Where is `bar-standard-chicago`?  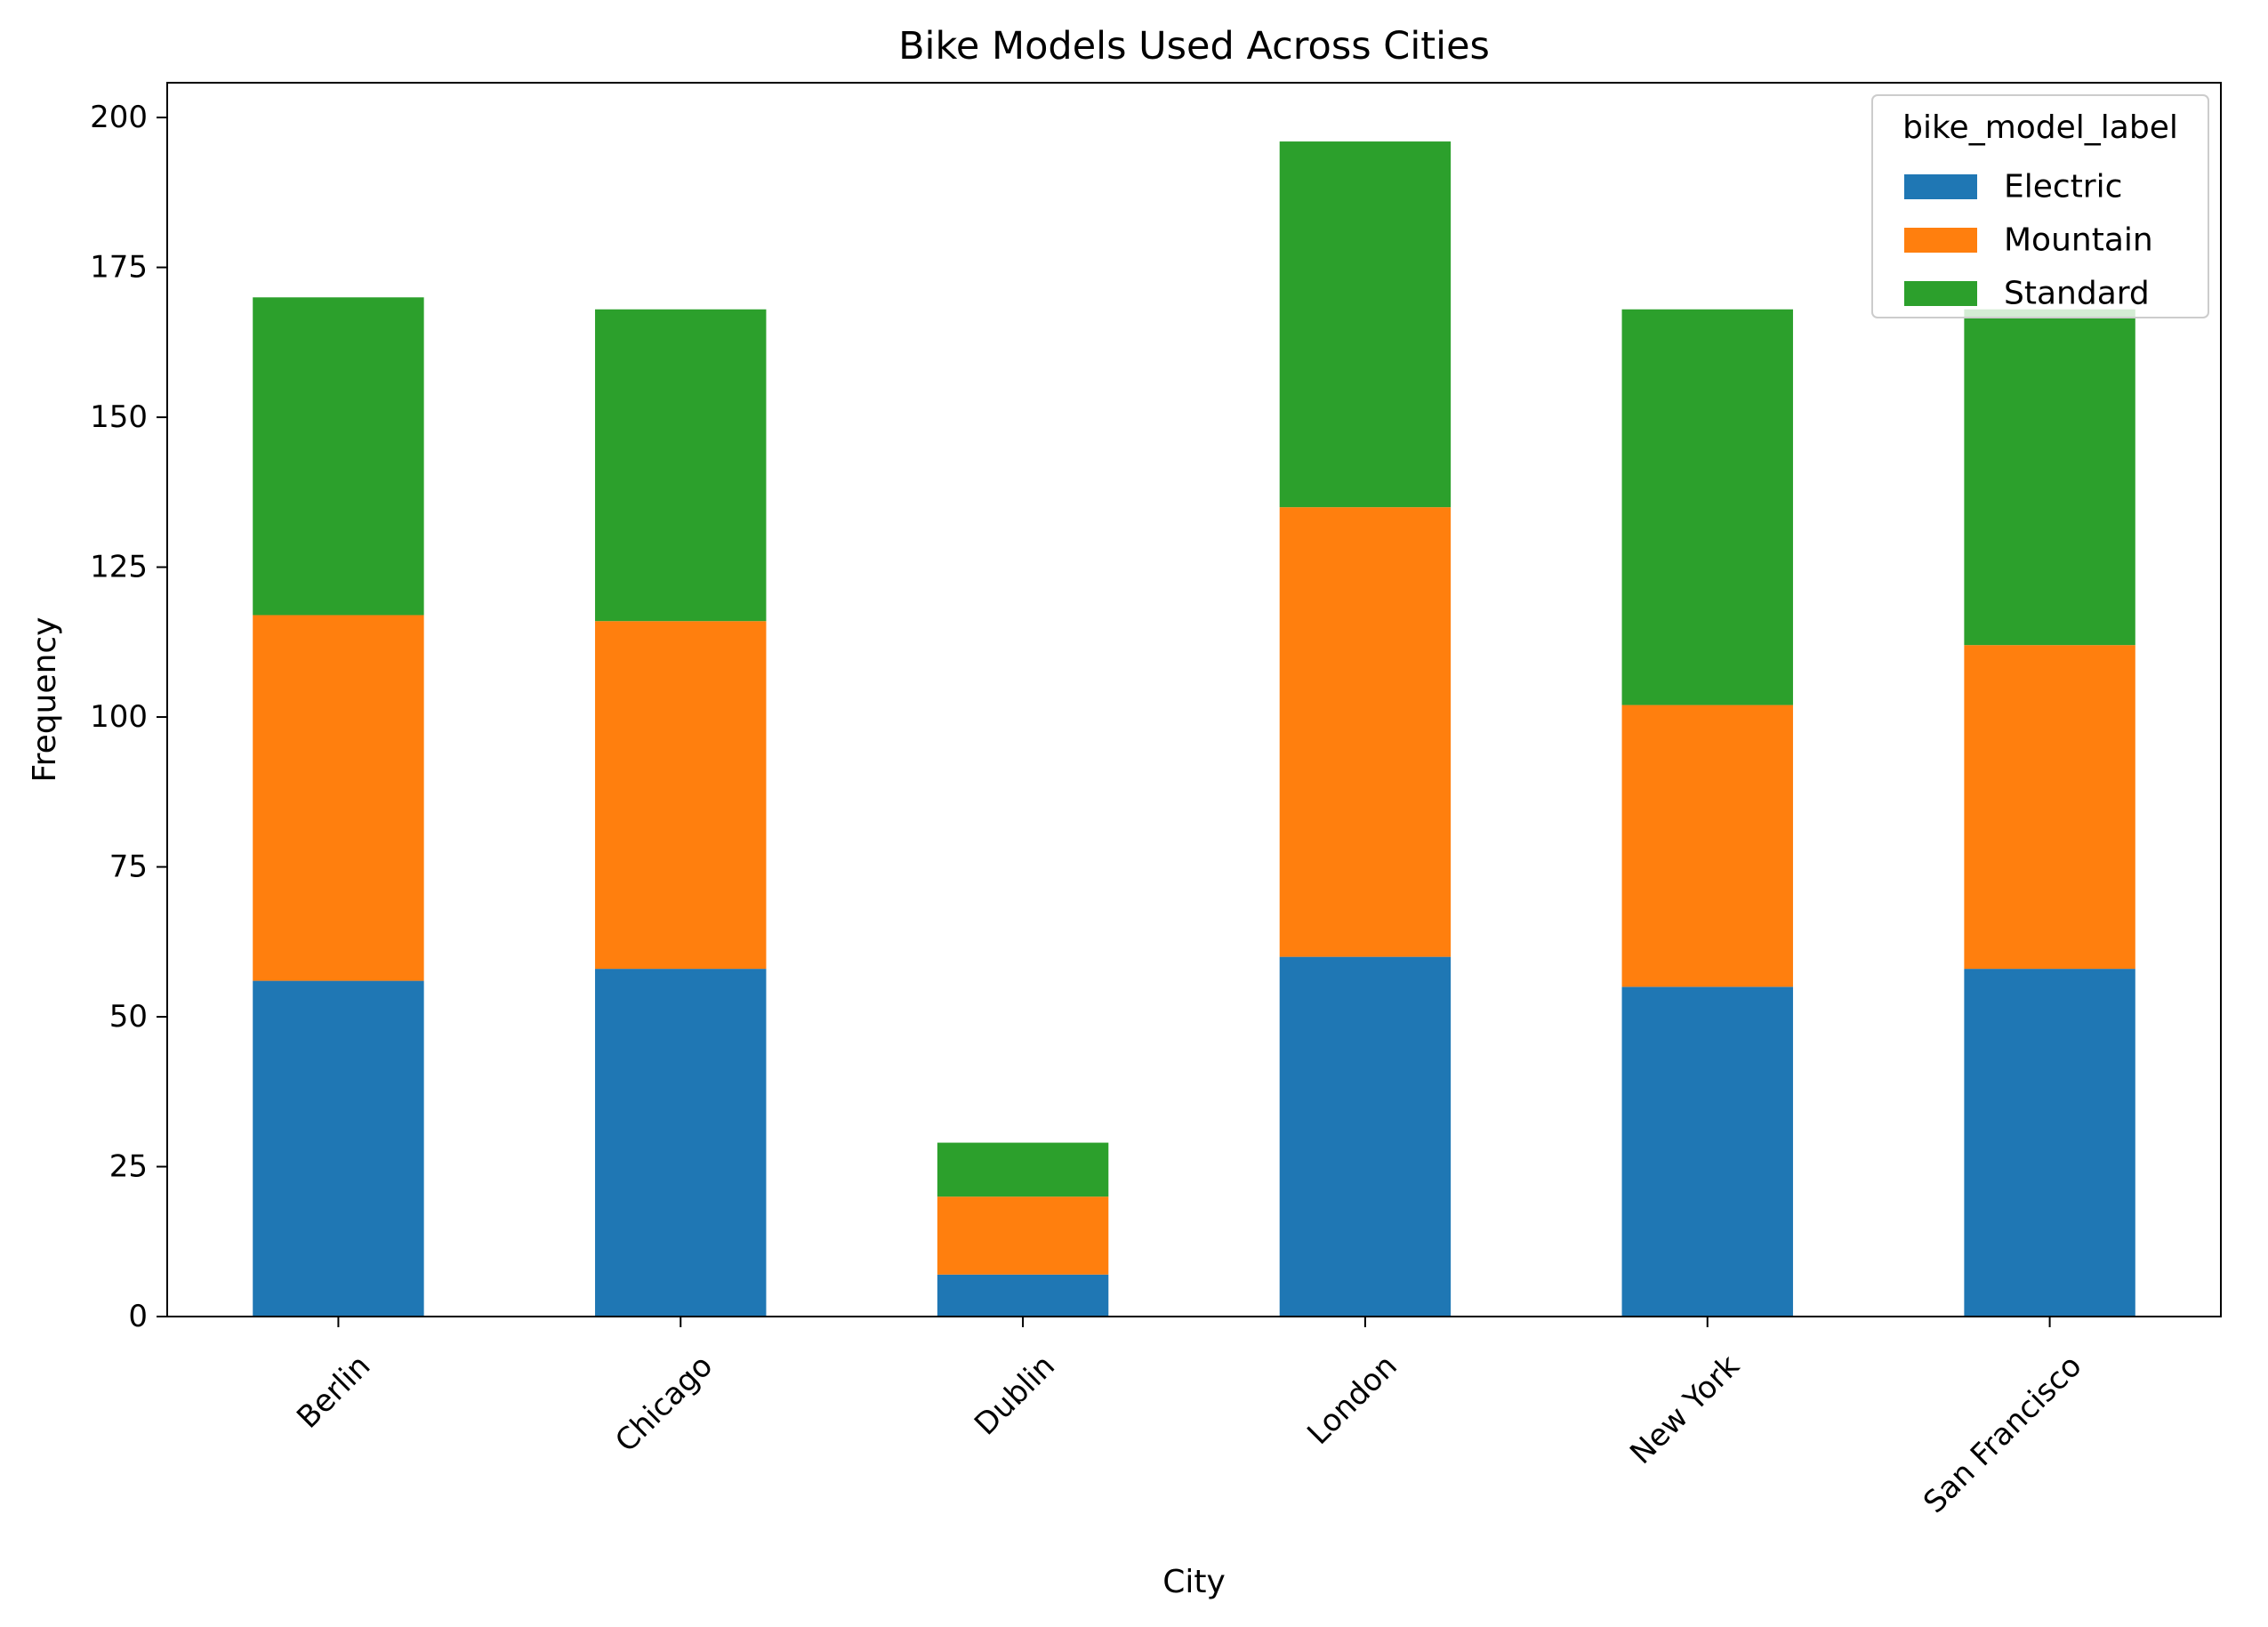
bar-standard-chicago is located at coordinates (681, 465).